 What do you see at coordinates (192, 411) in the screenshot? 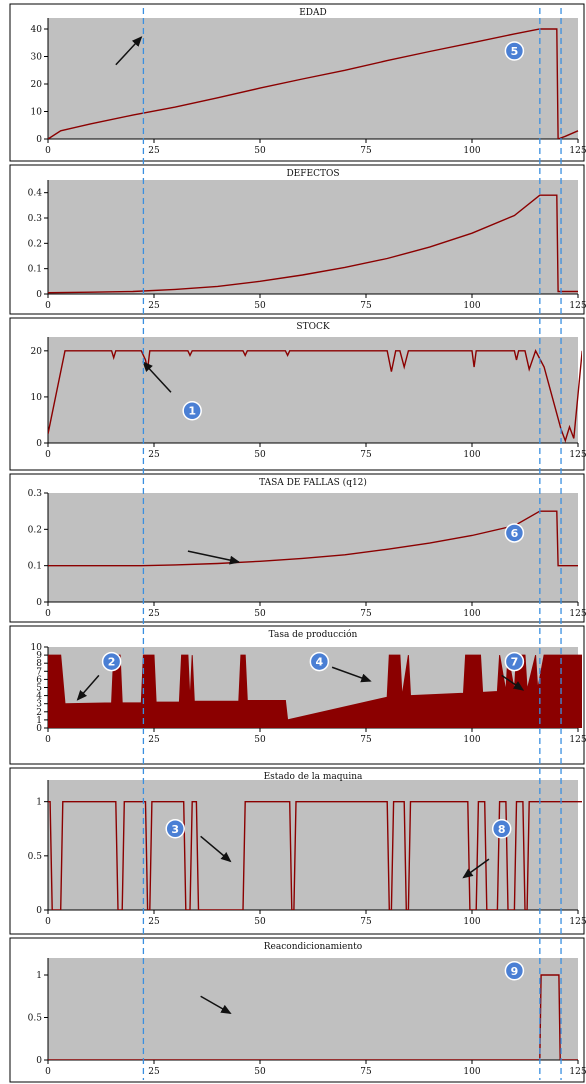
I see `annotation-marker-label: 1` at bounding box center [192, 411].